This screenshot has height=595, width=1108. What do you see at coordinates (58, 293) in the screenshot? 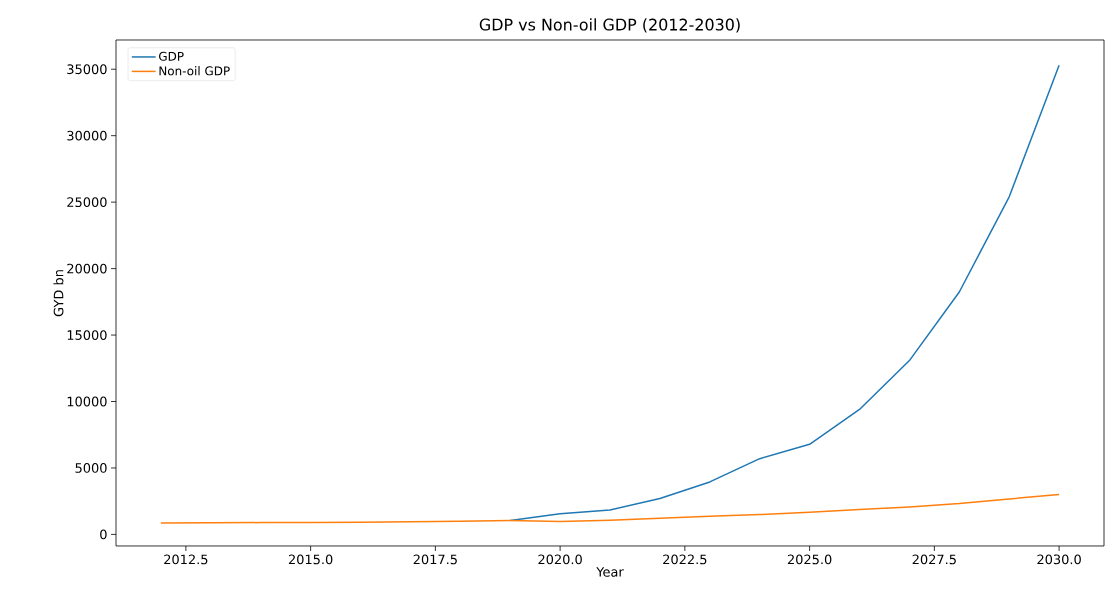
I see `y-axis-title: GYD bn` at bounding box center [58, 293].